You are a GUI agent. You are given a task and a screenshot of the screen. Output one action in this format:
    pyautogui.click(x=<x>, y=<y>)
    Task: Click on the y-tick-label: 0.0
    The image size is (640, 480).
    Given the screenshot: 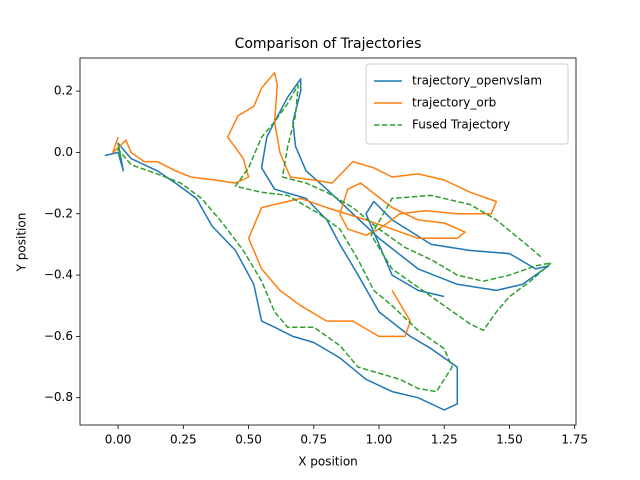 What is the action you would take?
    pyautogui.click(x=63, y=152)
    